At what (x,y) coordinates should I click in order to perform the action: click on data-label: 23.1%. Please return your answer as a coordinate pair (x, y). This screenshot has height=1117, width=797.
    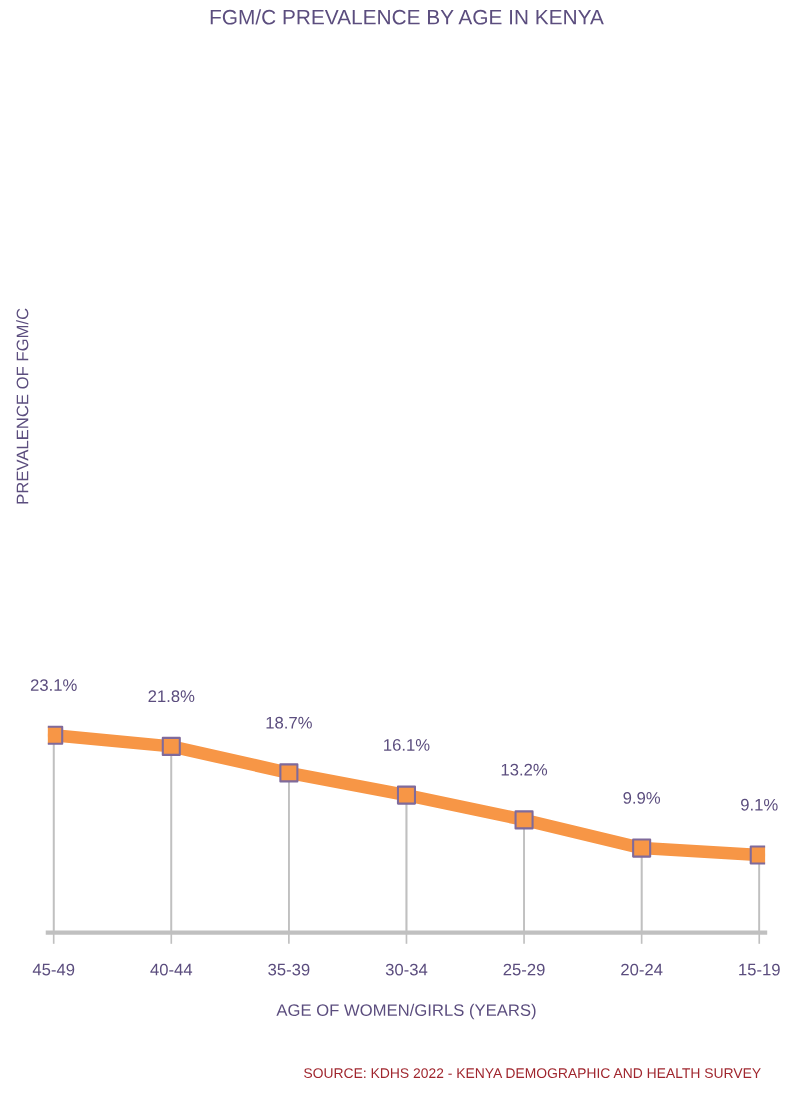
    Looking at the image, I should click on (53, 685).